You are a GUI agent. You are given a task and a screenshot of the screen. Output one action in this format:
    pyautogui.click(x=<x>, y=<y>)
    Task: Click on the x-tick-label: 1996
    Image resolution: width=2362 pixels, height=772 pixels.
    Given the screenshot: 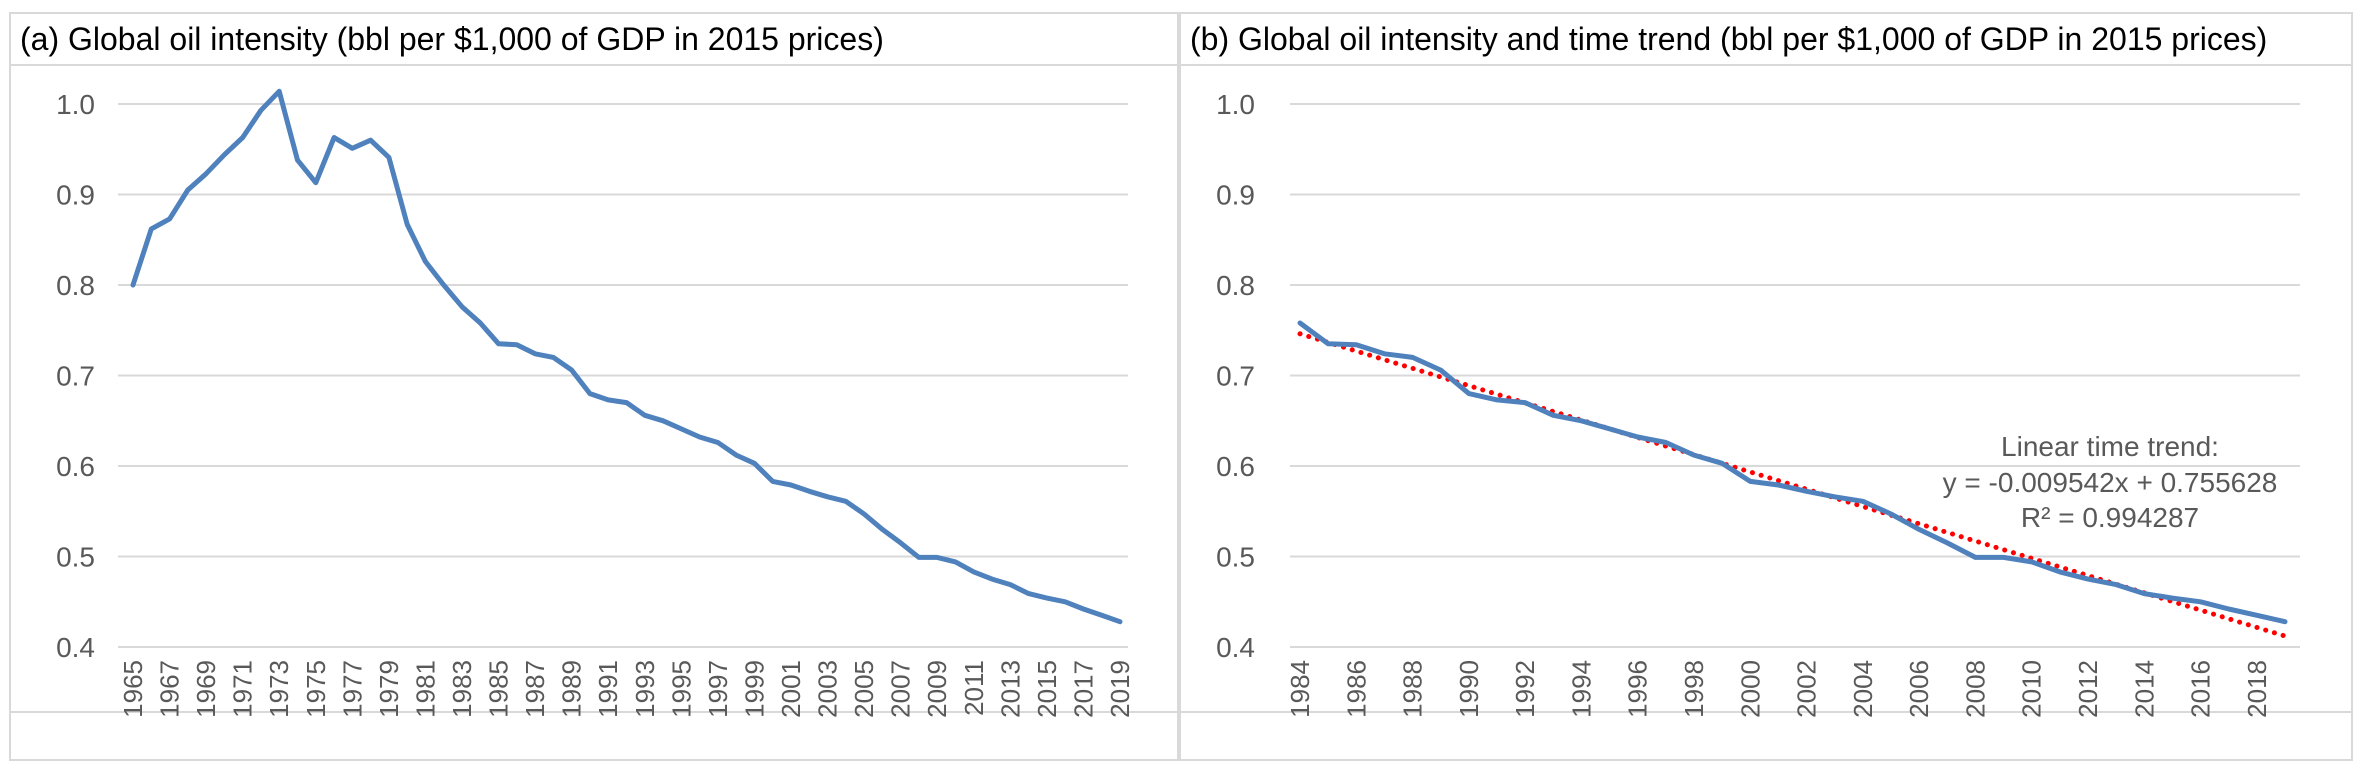 What is the action you would take?
    pyautogui.click(x=1638, y=689)
    